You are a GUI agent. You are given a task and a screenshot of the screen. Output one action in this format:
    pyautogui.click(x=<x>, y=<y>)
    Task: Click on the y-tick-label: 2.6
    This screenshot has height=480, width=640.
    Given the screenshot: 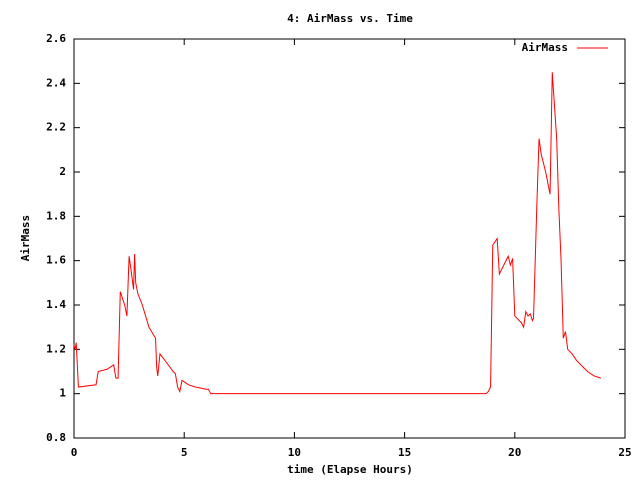 What is the action you would take?
    pyautogui.click(x=56, y=38)
    